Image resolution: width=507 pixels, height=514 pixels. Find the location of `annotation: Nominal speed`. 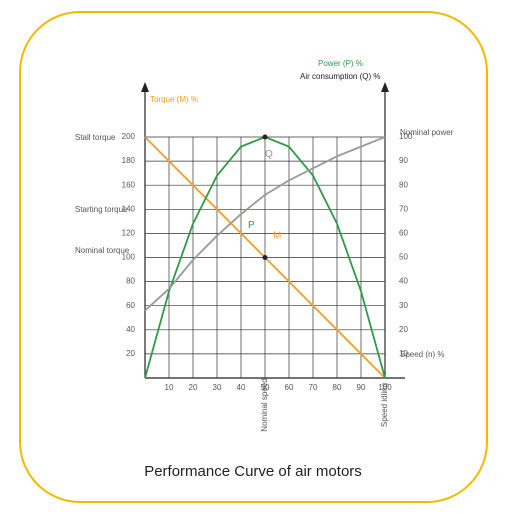

annotation: Nominal speed is located at coordinates (264, 404).